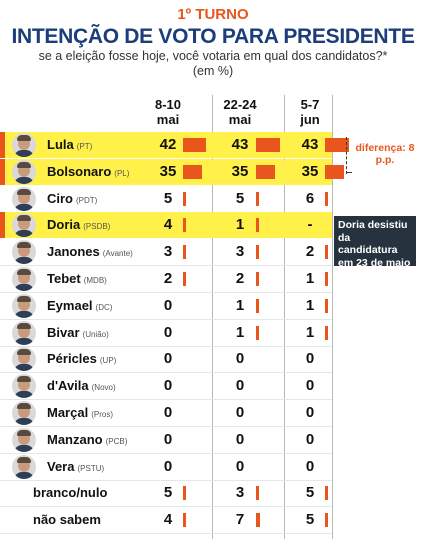  What do you see at coordinates (213, 520) in the screenshot?
I see `candidate-row: não sabem 4 7 5` at bounding box center [213, 520].